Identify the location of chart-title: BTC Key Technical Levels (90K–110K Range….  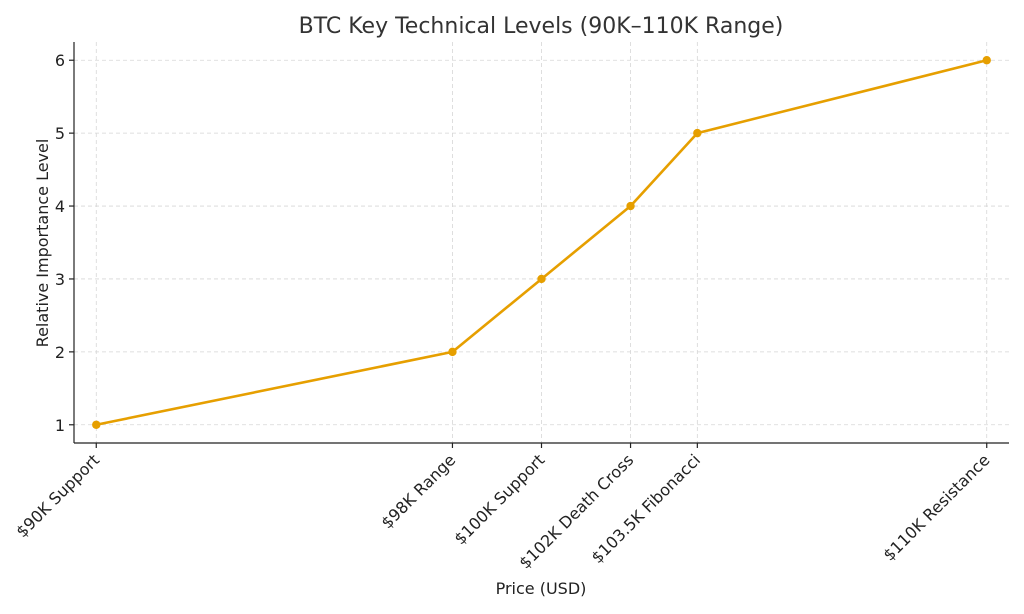
(541, 26).